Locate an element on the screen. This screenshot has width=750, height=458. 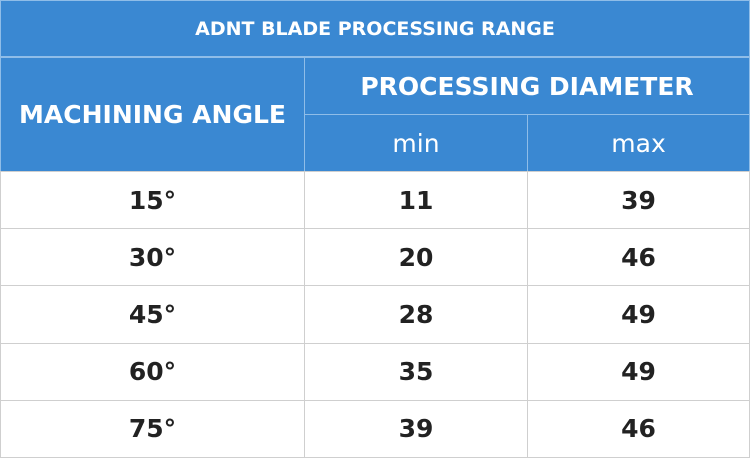
header-diameter: PROCESSING DIAMETER is located at coordinates (527, 86).